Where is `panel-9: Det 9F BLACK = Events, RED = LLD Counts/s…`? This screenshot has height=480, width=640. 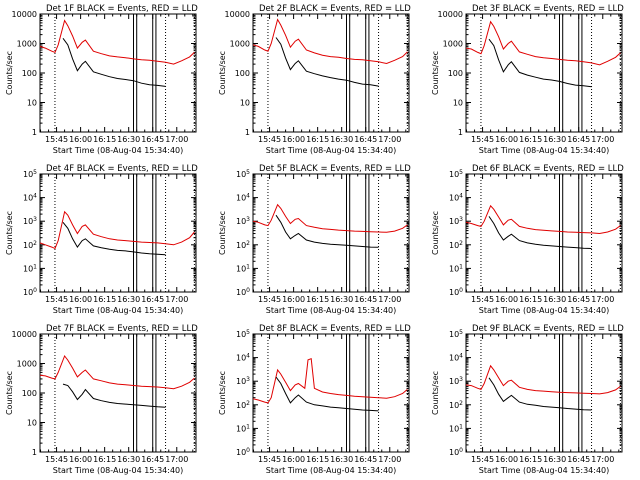 panel-9: Det 9F BLACK = Events, RED = LLD Counts/s… is located at coordinates (527, 399).